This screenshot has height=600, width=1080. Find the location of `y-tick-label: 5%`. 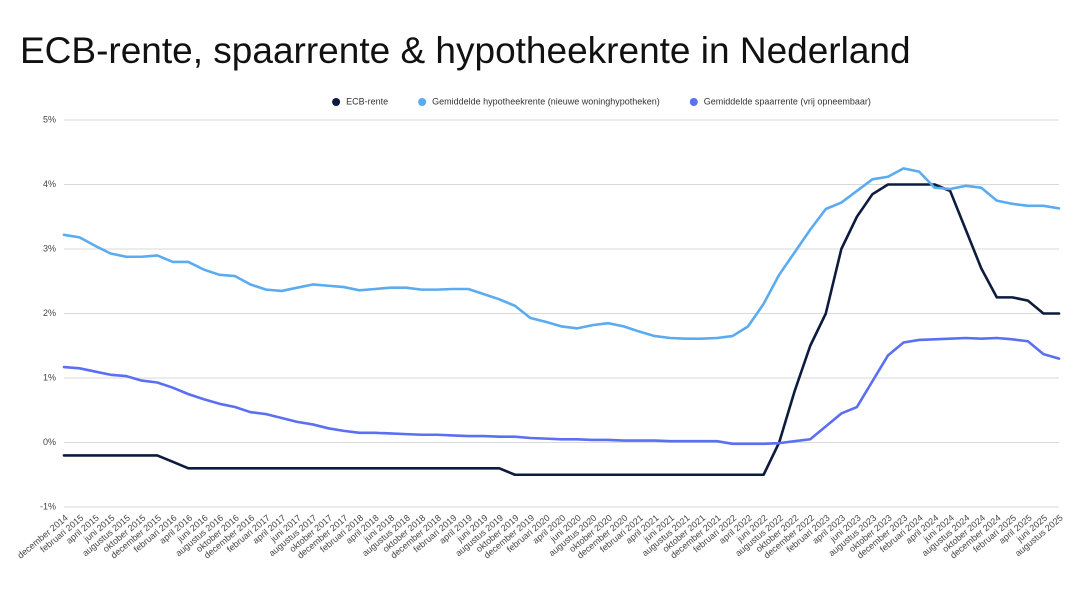

y-tick-label: 5% is located at coordinates (49, 119).